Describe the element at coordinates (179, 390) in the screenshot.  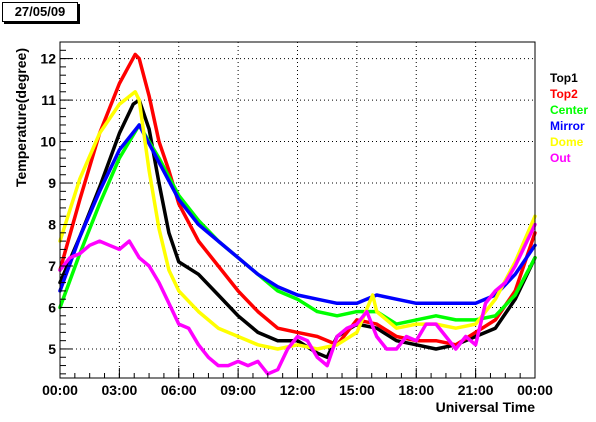
I see `x-tick-label: 06:00` at that location.